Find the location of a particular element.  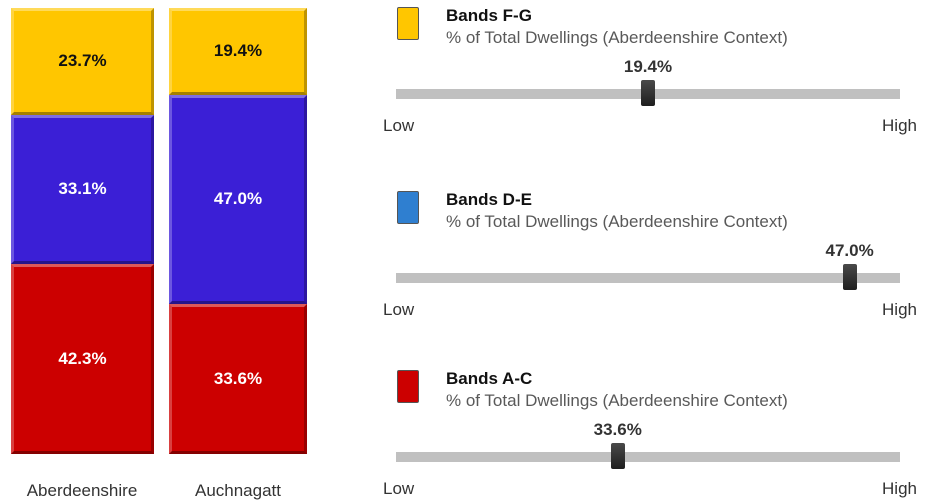

bar-segment-de-aberdeenshire: 33.1% is located at coordinates (82, 189).